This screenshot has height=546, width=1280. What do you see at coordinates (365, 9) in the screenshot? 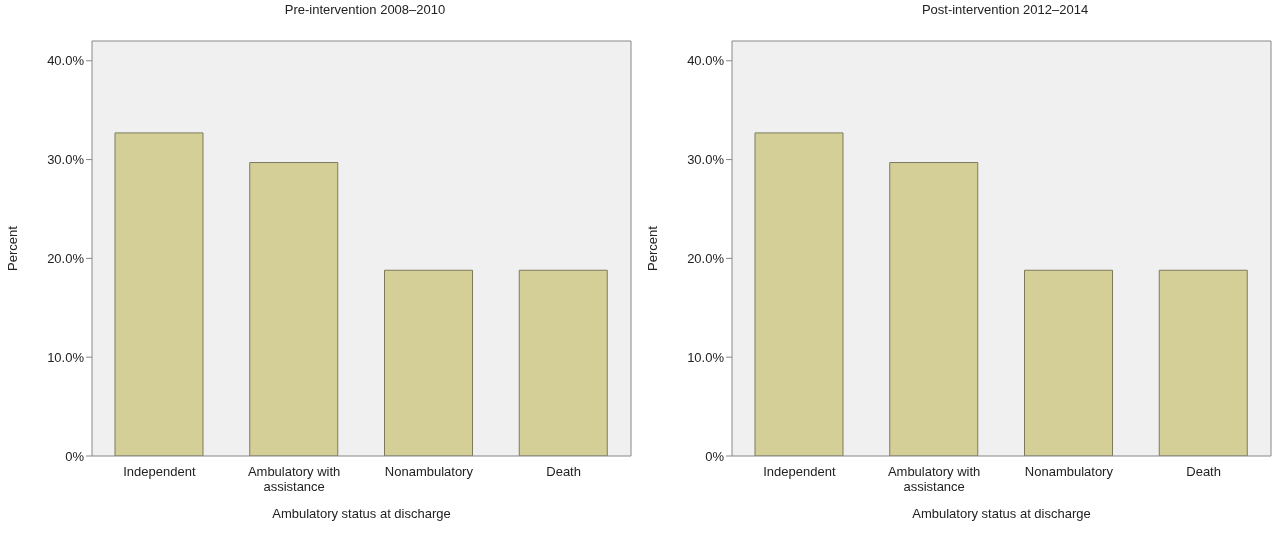
I see `chart-title: Pre-intervention 2008–2010` at bounding box center [365, 9].